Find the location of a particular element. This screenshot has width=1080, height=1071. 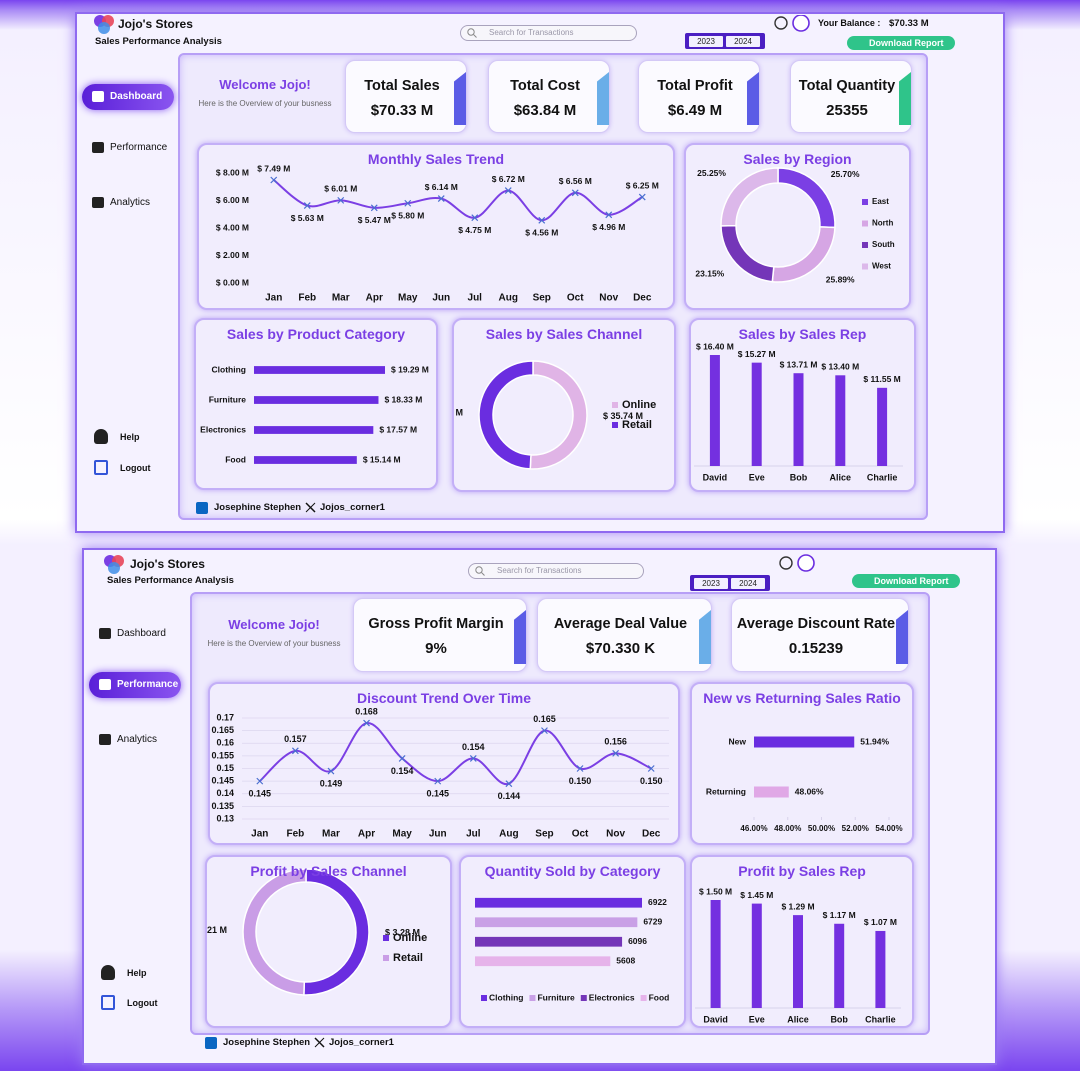

value-label: $ 5.80 M is located at coordinates (407, 216).